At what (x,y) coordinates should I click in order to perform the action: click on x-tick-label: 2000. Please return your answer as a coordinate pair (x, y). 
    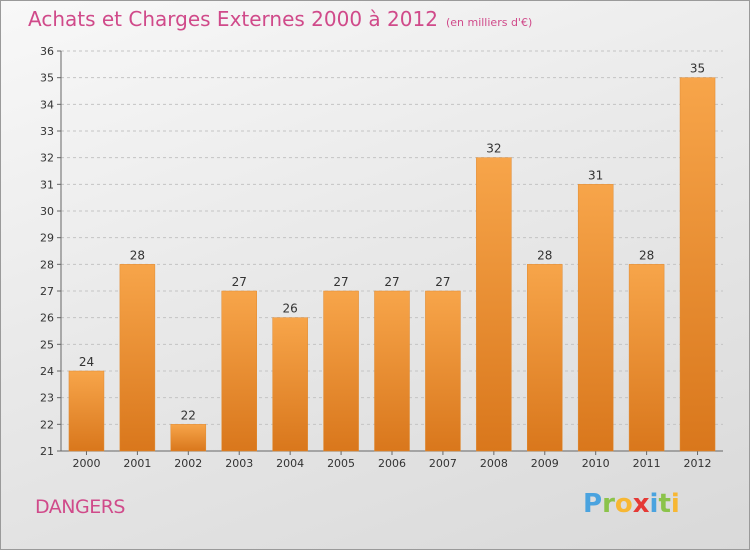
    Looking at the image, I should click on (86, 463).